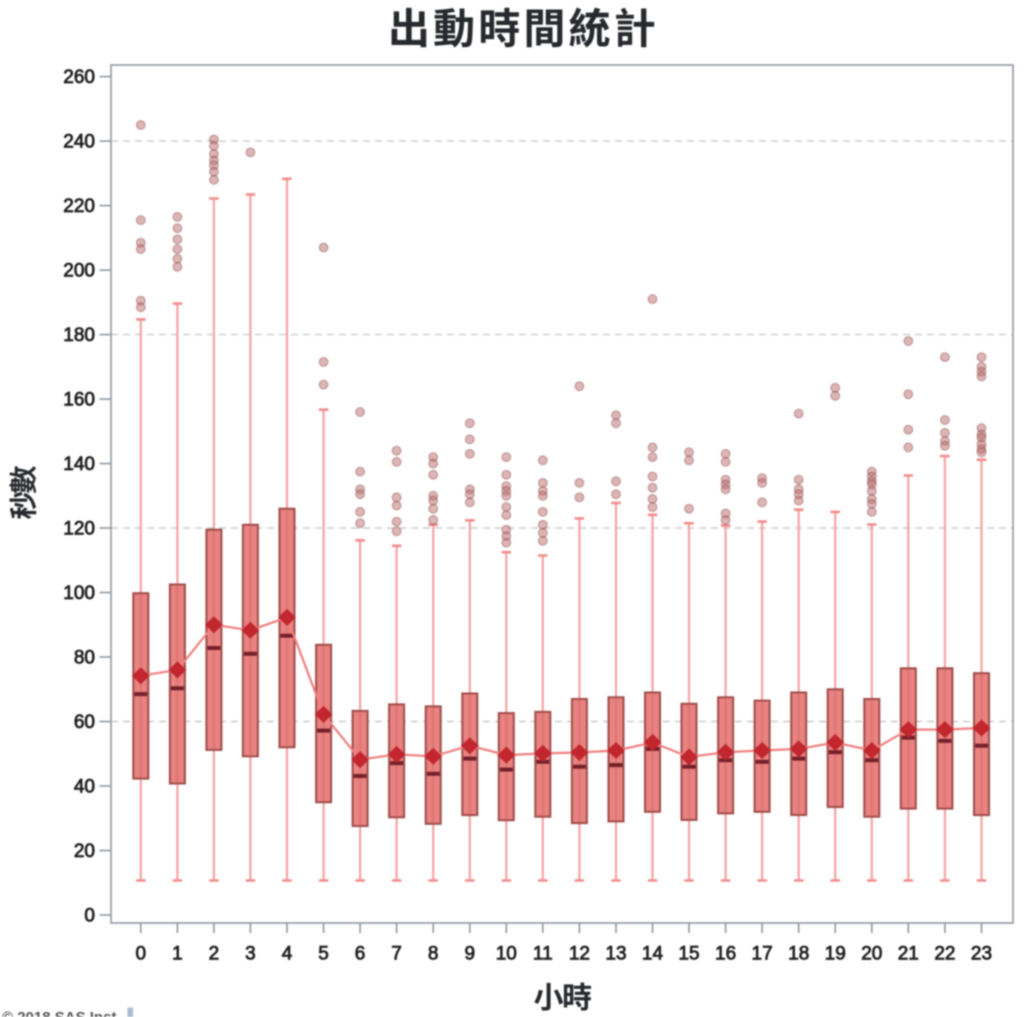 This screenshot has width=1024, height=1017. What do you see at coordinates (79, 206) in the screenshot?
I see `svg-text: 220` at bounding box center [79, 206].